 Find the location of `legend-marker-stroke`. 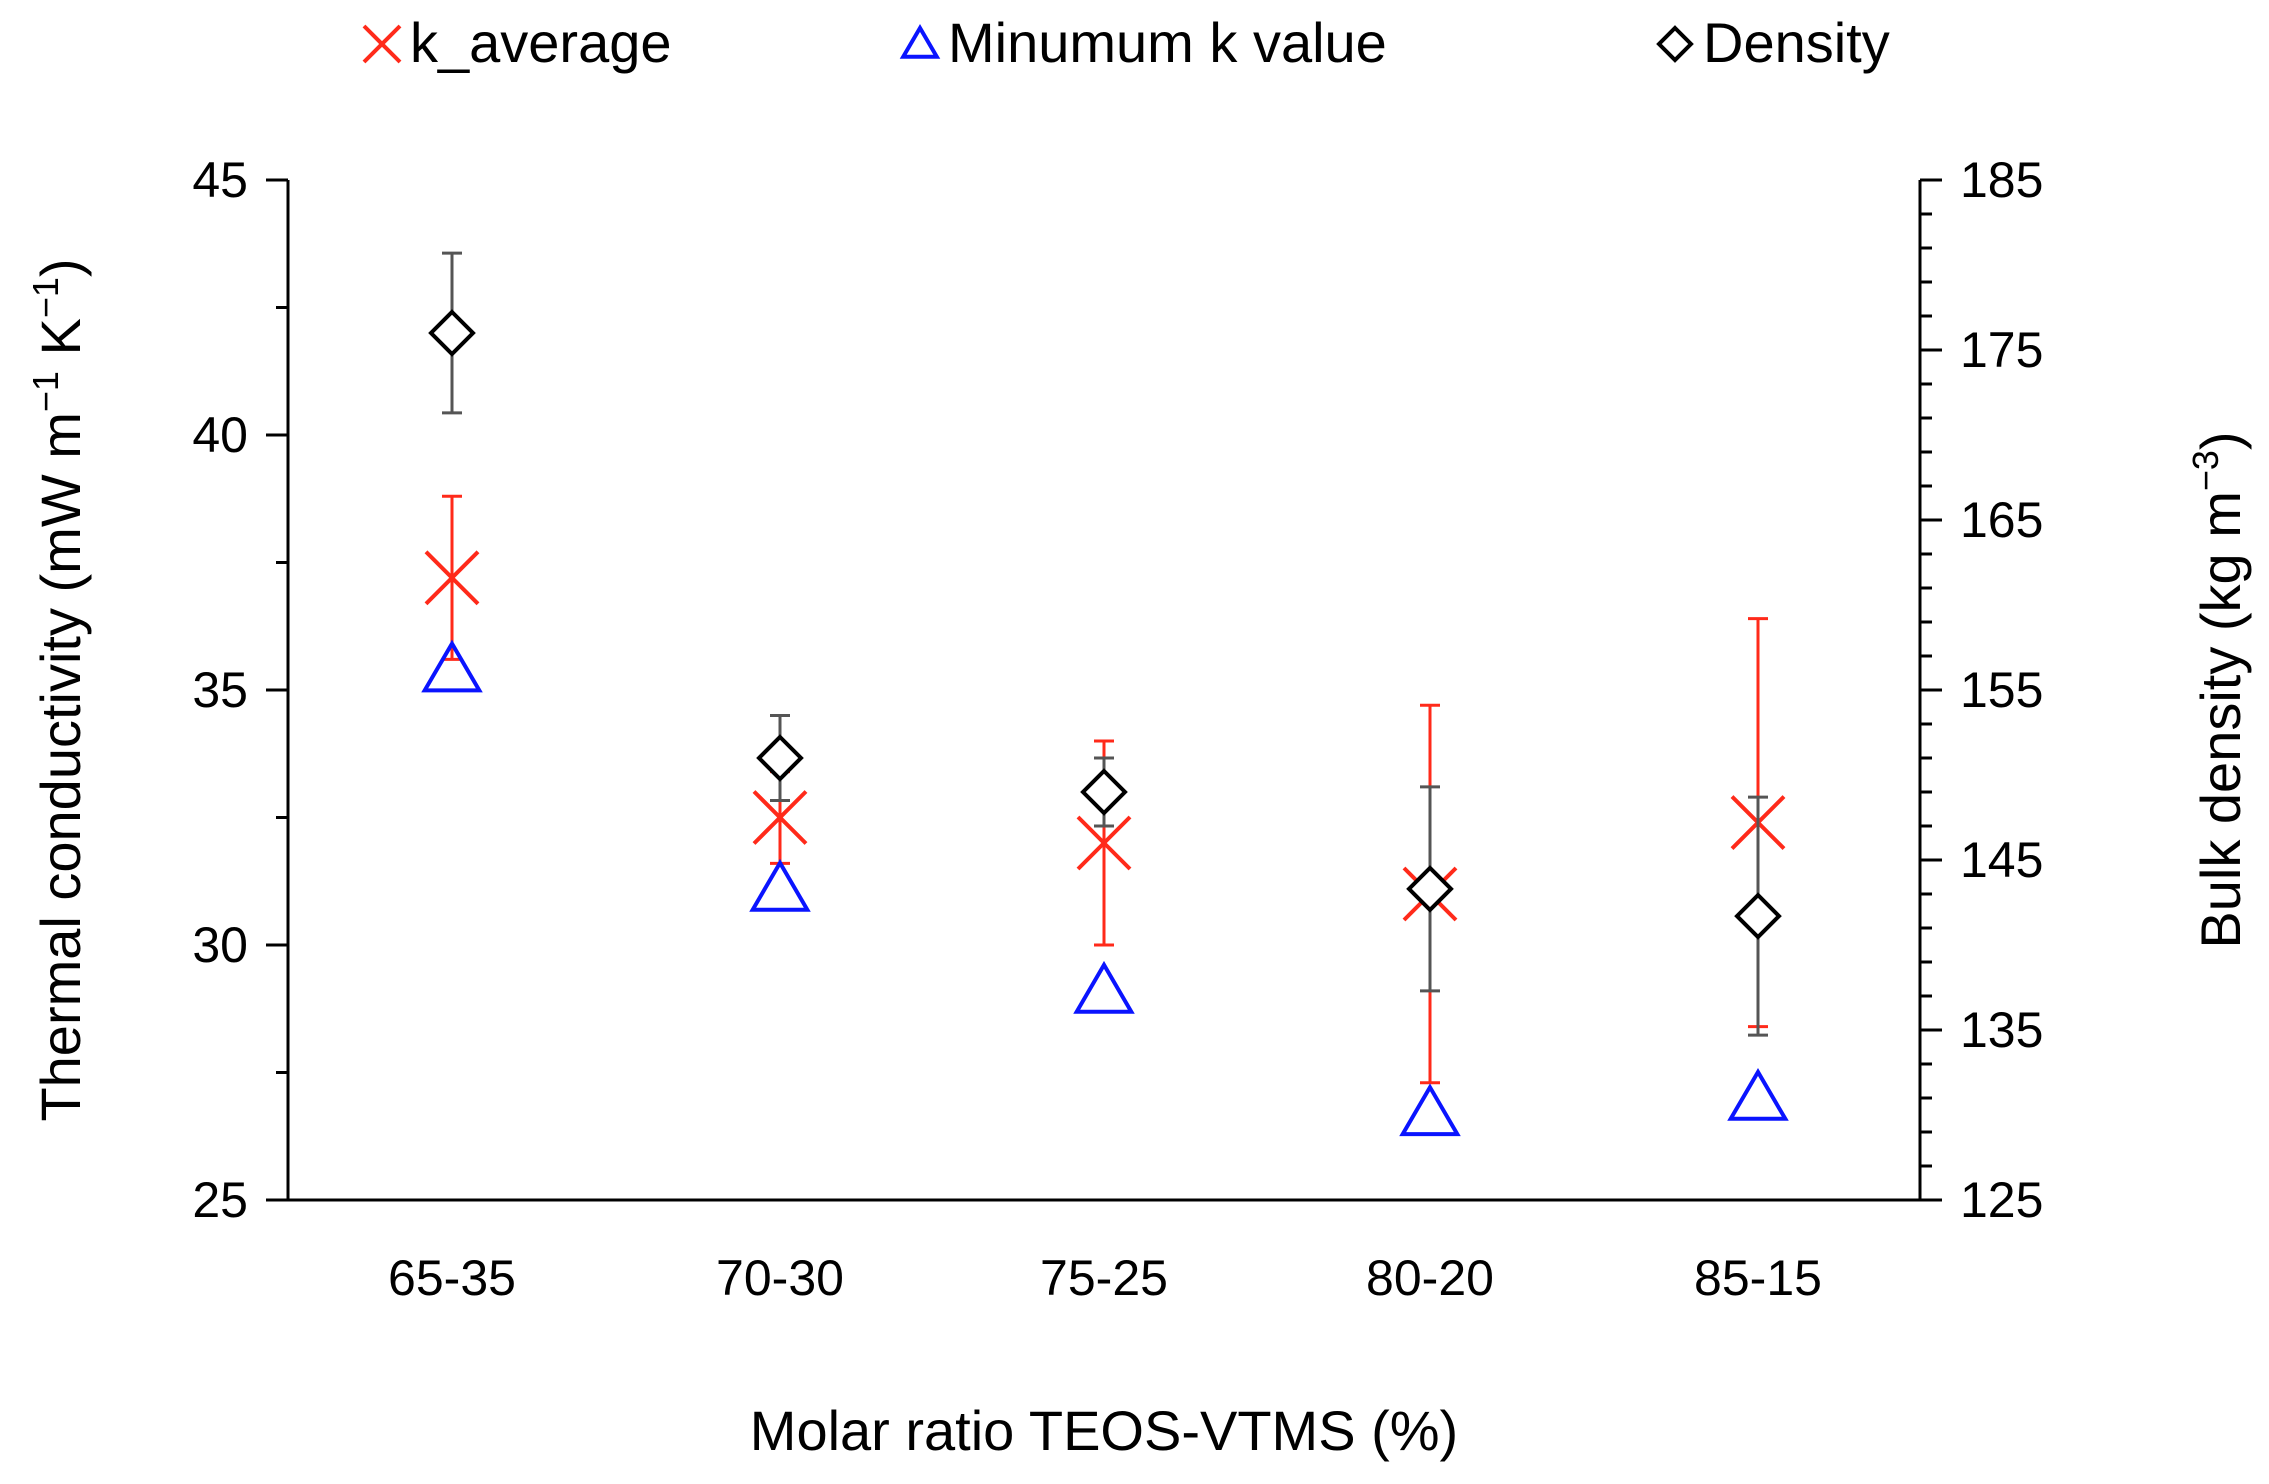

legend-marker-stroke is located at coordinates (382, 44).